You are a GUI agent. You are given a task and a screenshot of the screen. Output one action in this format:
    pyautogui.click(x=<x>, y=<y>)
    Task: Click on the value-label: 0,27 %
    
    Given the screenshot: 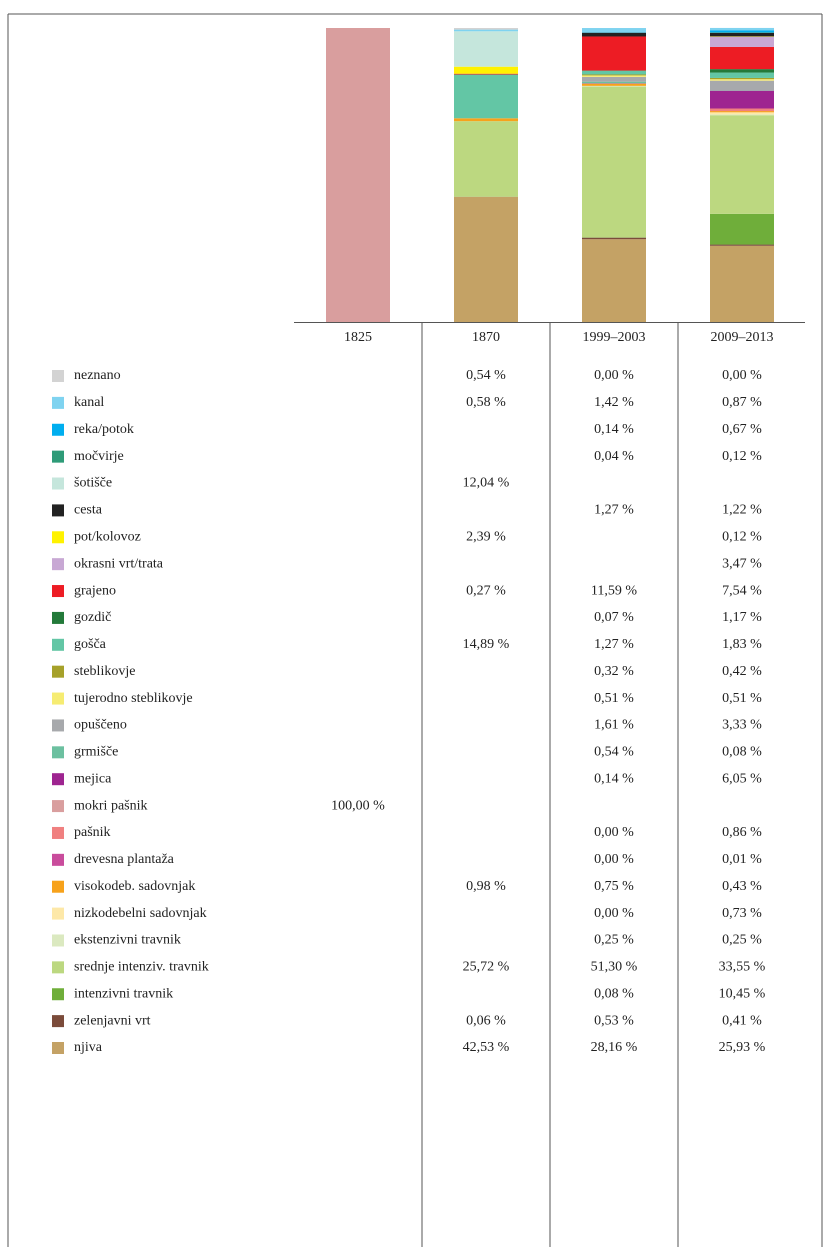 What is the action you would take?
    pyautogui.click(x=486, y=590)
    